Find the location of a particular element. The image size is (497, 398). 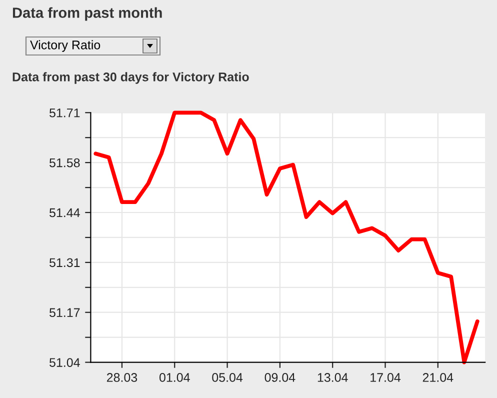

y-tick-label: 51.04 is located at coordinates (65, 362).